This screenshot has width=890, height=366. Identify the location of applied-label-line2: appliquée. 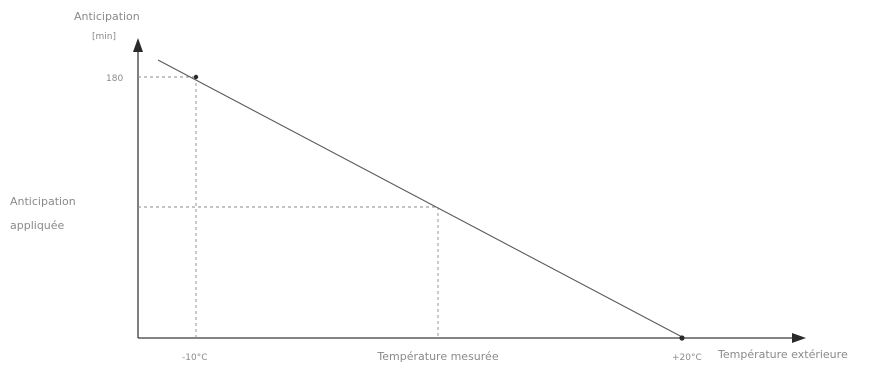
(37, 225).